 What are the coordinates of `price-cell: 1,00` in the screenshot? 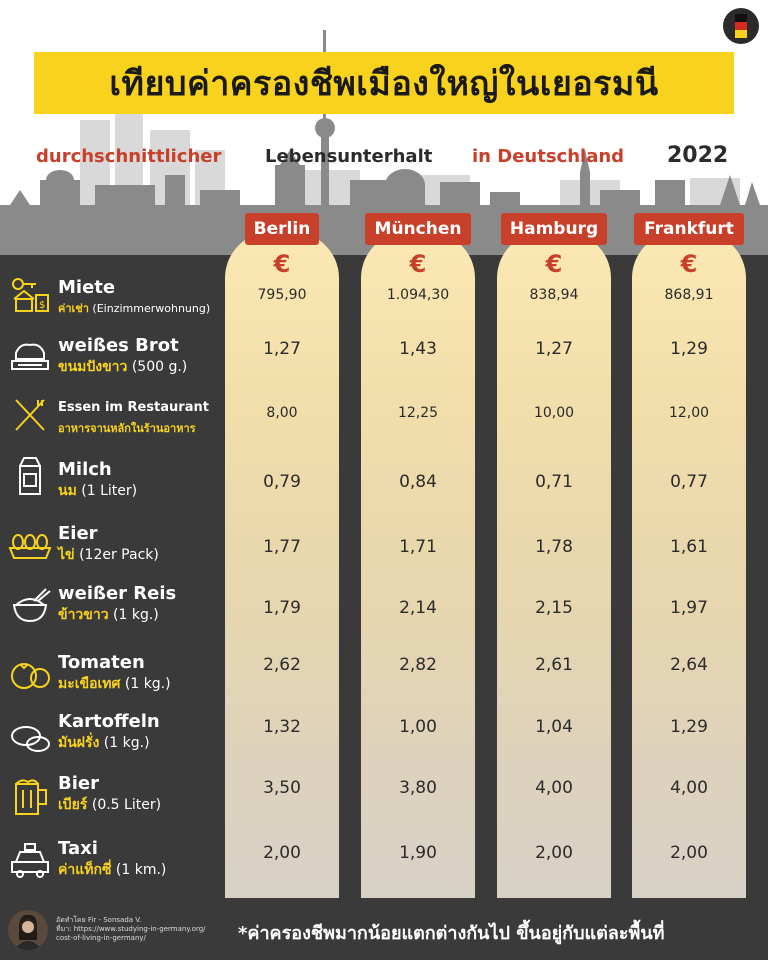 It's located at (418, 727).